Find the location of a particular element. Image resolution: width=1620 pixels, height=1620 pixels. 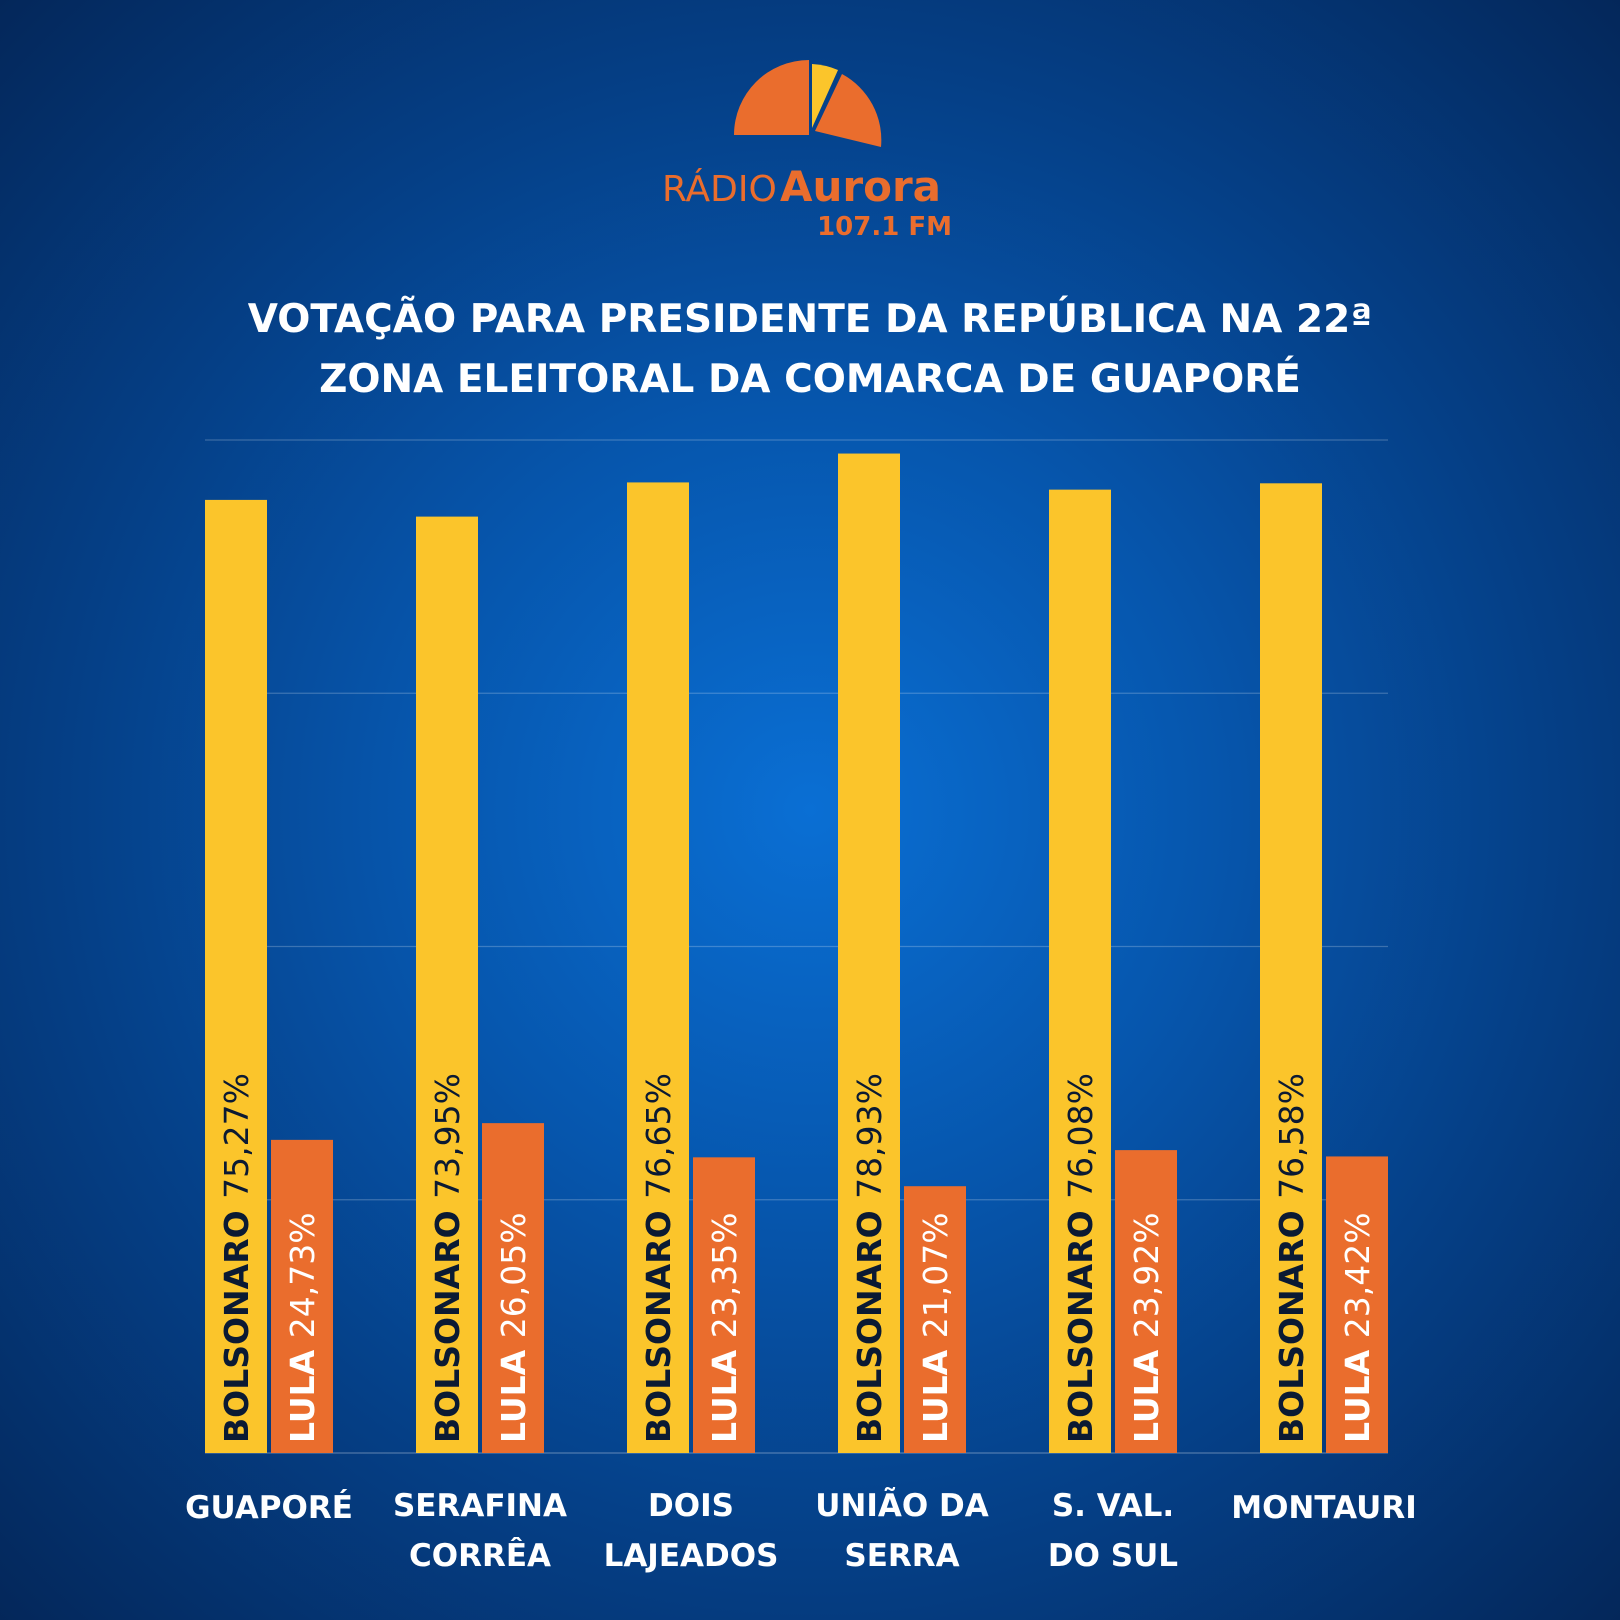

bar-label-bolsonaro: BOLSONARO 76,65% is located at coordinates (658, 1258).